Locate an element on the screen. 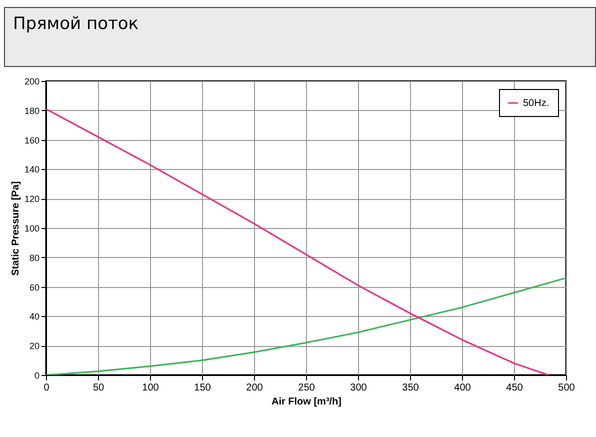 This screenshot has width=596, height=437. y-tick-label: 100 is located at coordinates (32, 229).